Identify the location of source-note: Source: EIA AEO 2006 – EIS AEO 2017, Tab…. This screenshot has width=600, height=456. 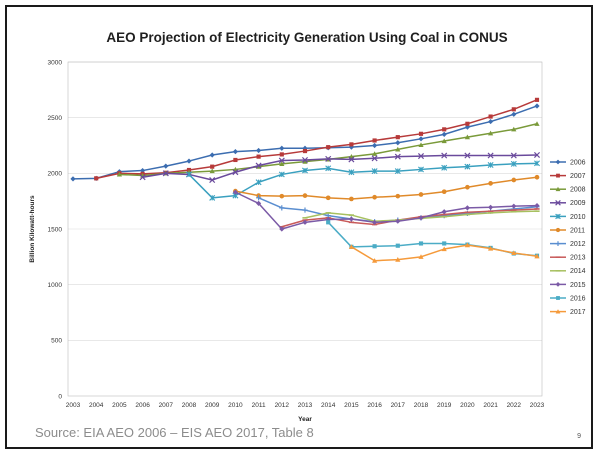
(174, 432).